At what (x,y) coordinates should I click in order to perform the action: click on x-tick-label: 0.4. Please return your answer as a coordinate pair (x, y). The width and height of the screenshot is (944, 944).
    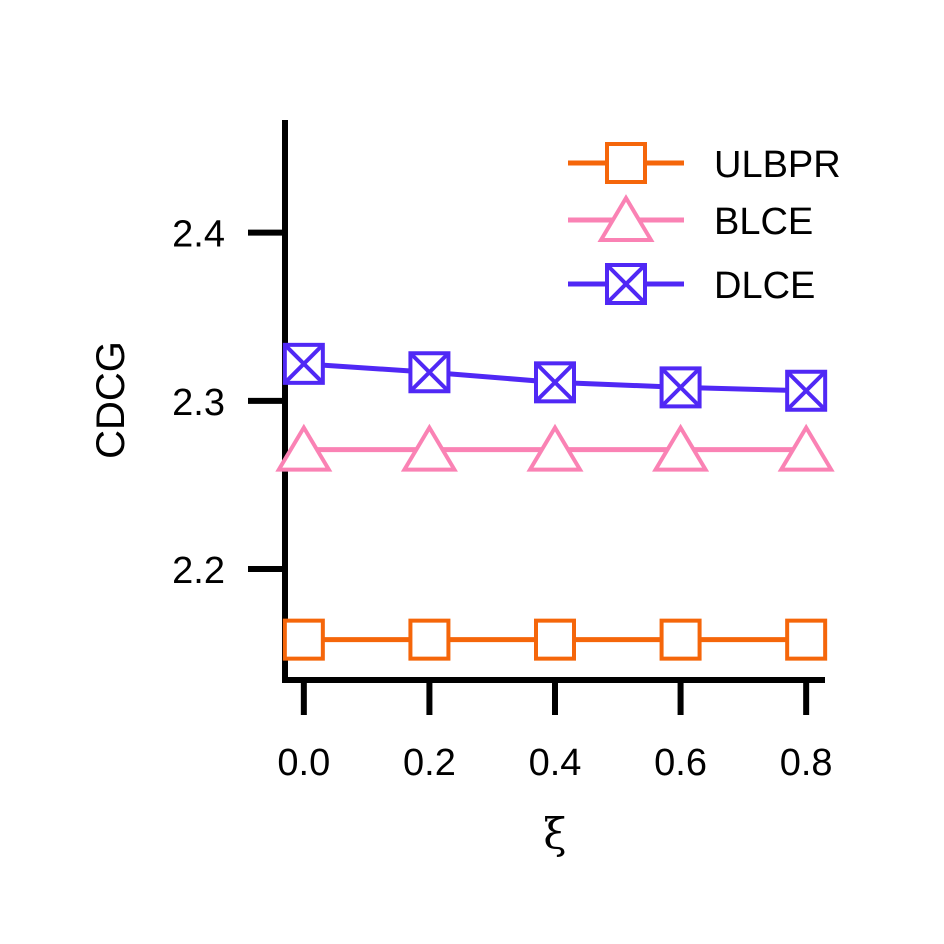
    Looking at the image, I should click on (555, 763).